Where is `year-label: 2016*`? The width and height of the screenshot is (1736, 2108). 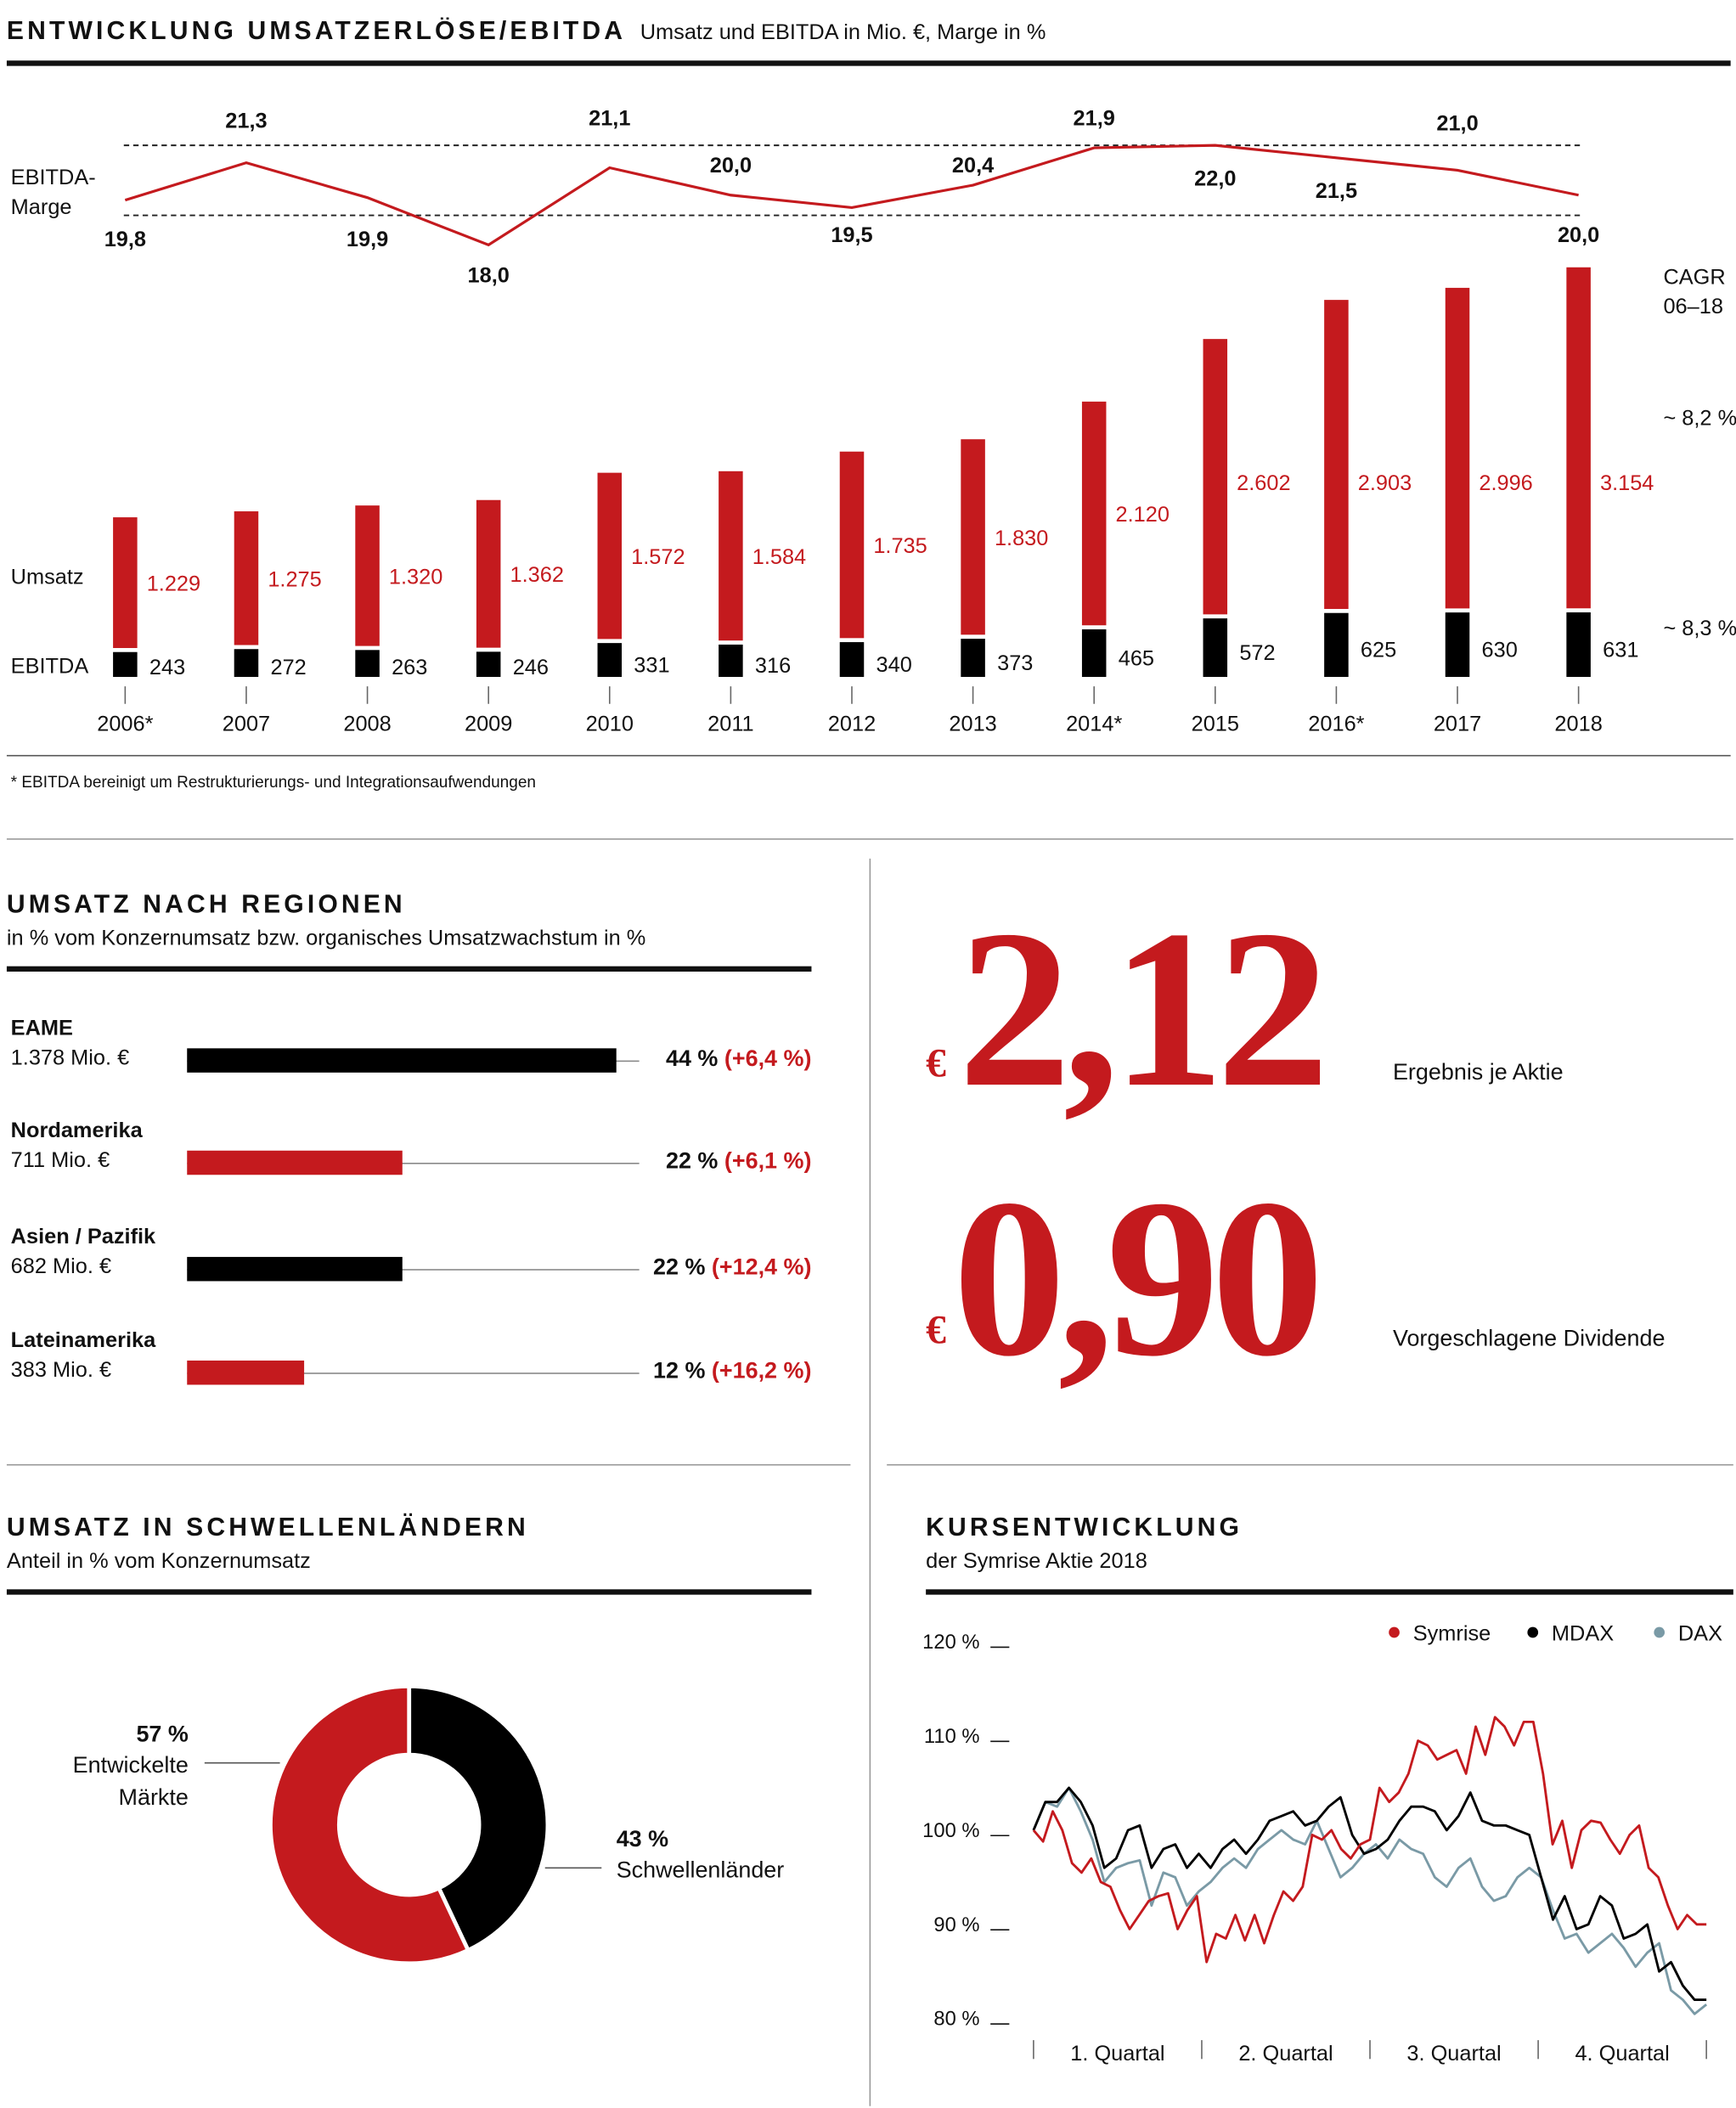 year-label: 2016* is located at coordinates (1336, 724).